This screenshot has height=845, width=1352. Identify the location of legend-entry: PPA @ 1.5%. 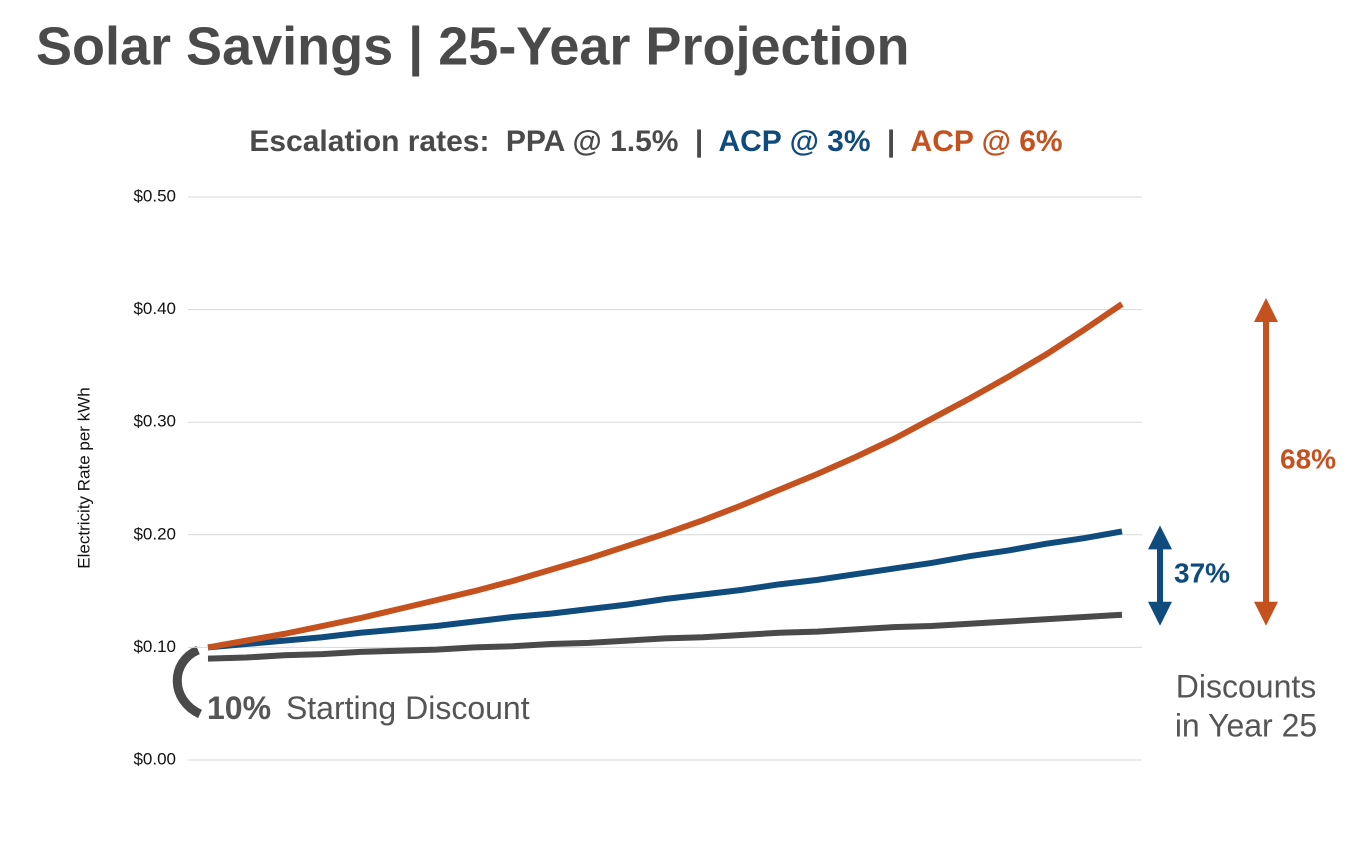
(592, 141).